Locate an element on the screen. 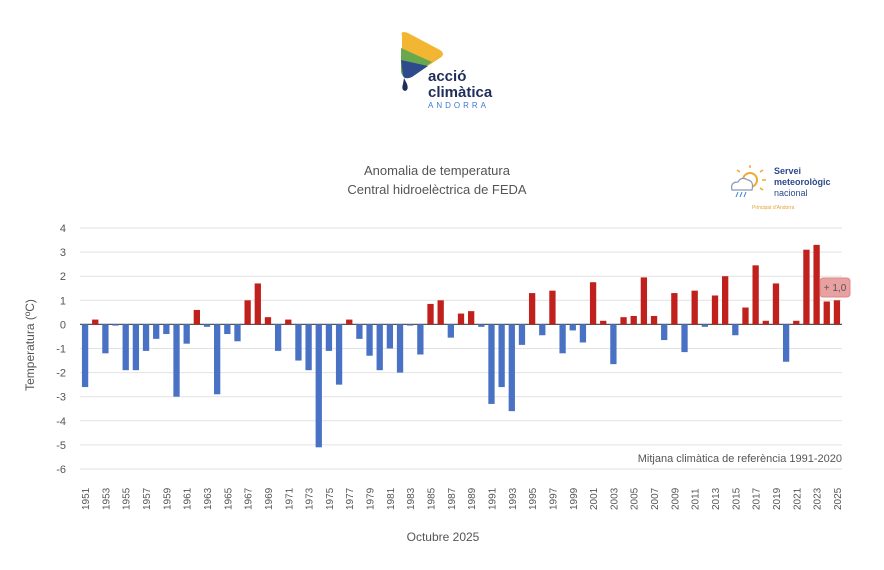 Image resolution: width=884 pixels, height=570 pixels. x-tick-label: 2003 is located at coordinates (614, 498).